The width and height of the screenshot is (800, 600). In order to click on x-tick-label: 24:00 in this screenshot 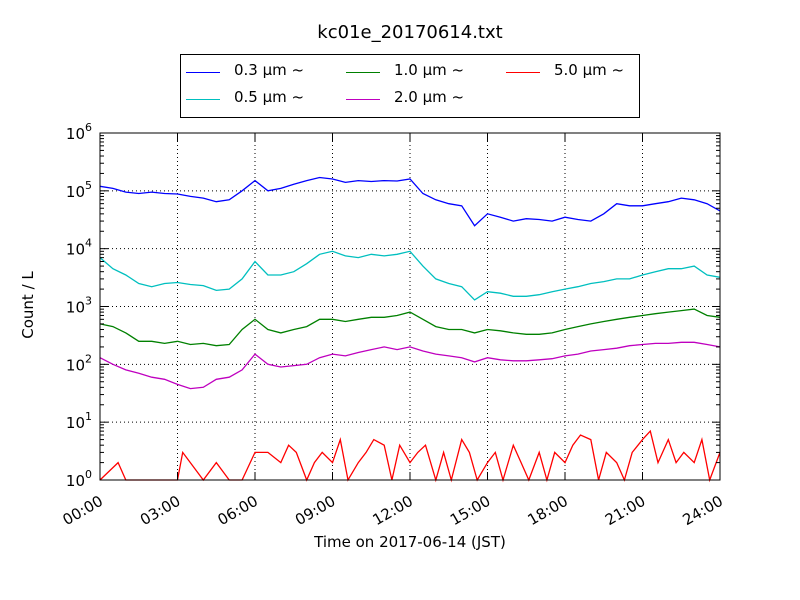, I will do `click(703, 510)`.